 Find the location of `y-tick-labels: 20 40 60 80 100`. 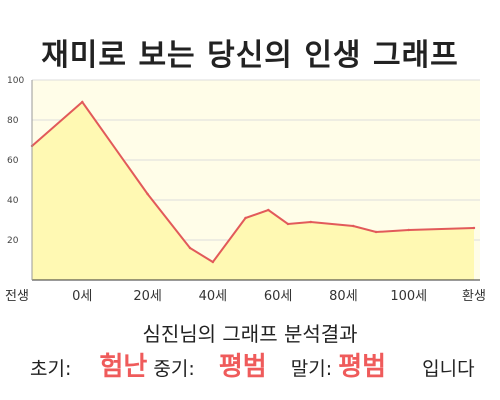

y-tick-labels: 20 40 60 80 100 is located at coordinates (15, 161).